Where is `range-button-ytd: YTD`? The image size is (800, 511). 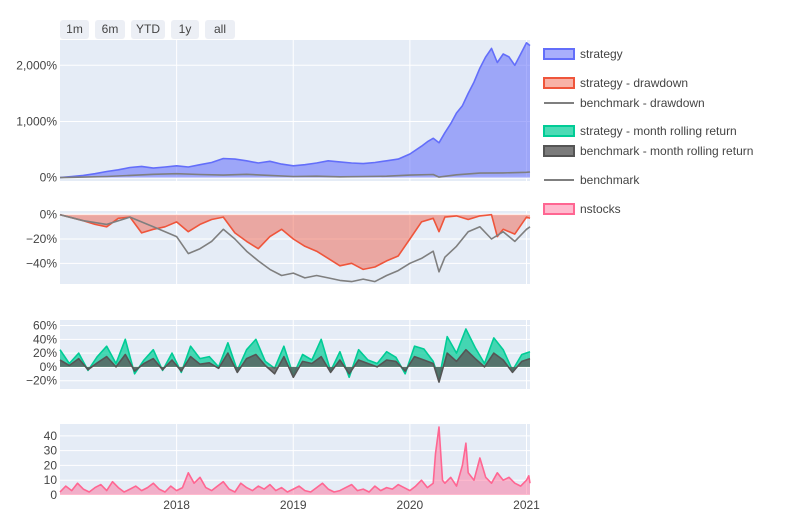
range-button-ytd: YTD is located at coordinates (148, 29).